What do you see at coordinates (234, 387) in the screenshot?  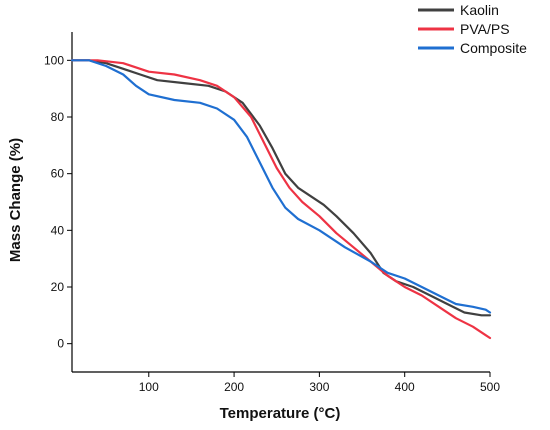 I see `x-tick-label: 200` at bounding box center [234, 387].